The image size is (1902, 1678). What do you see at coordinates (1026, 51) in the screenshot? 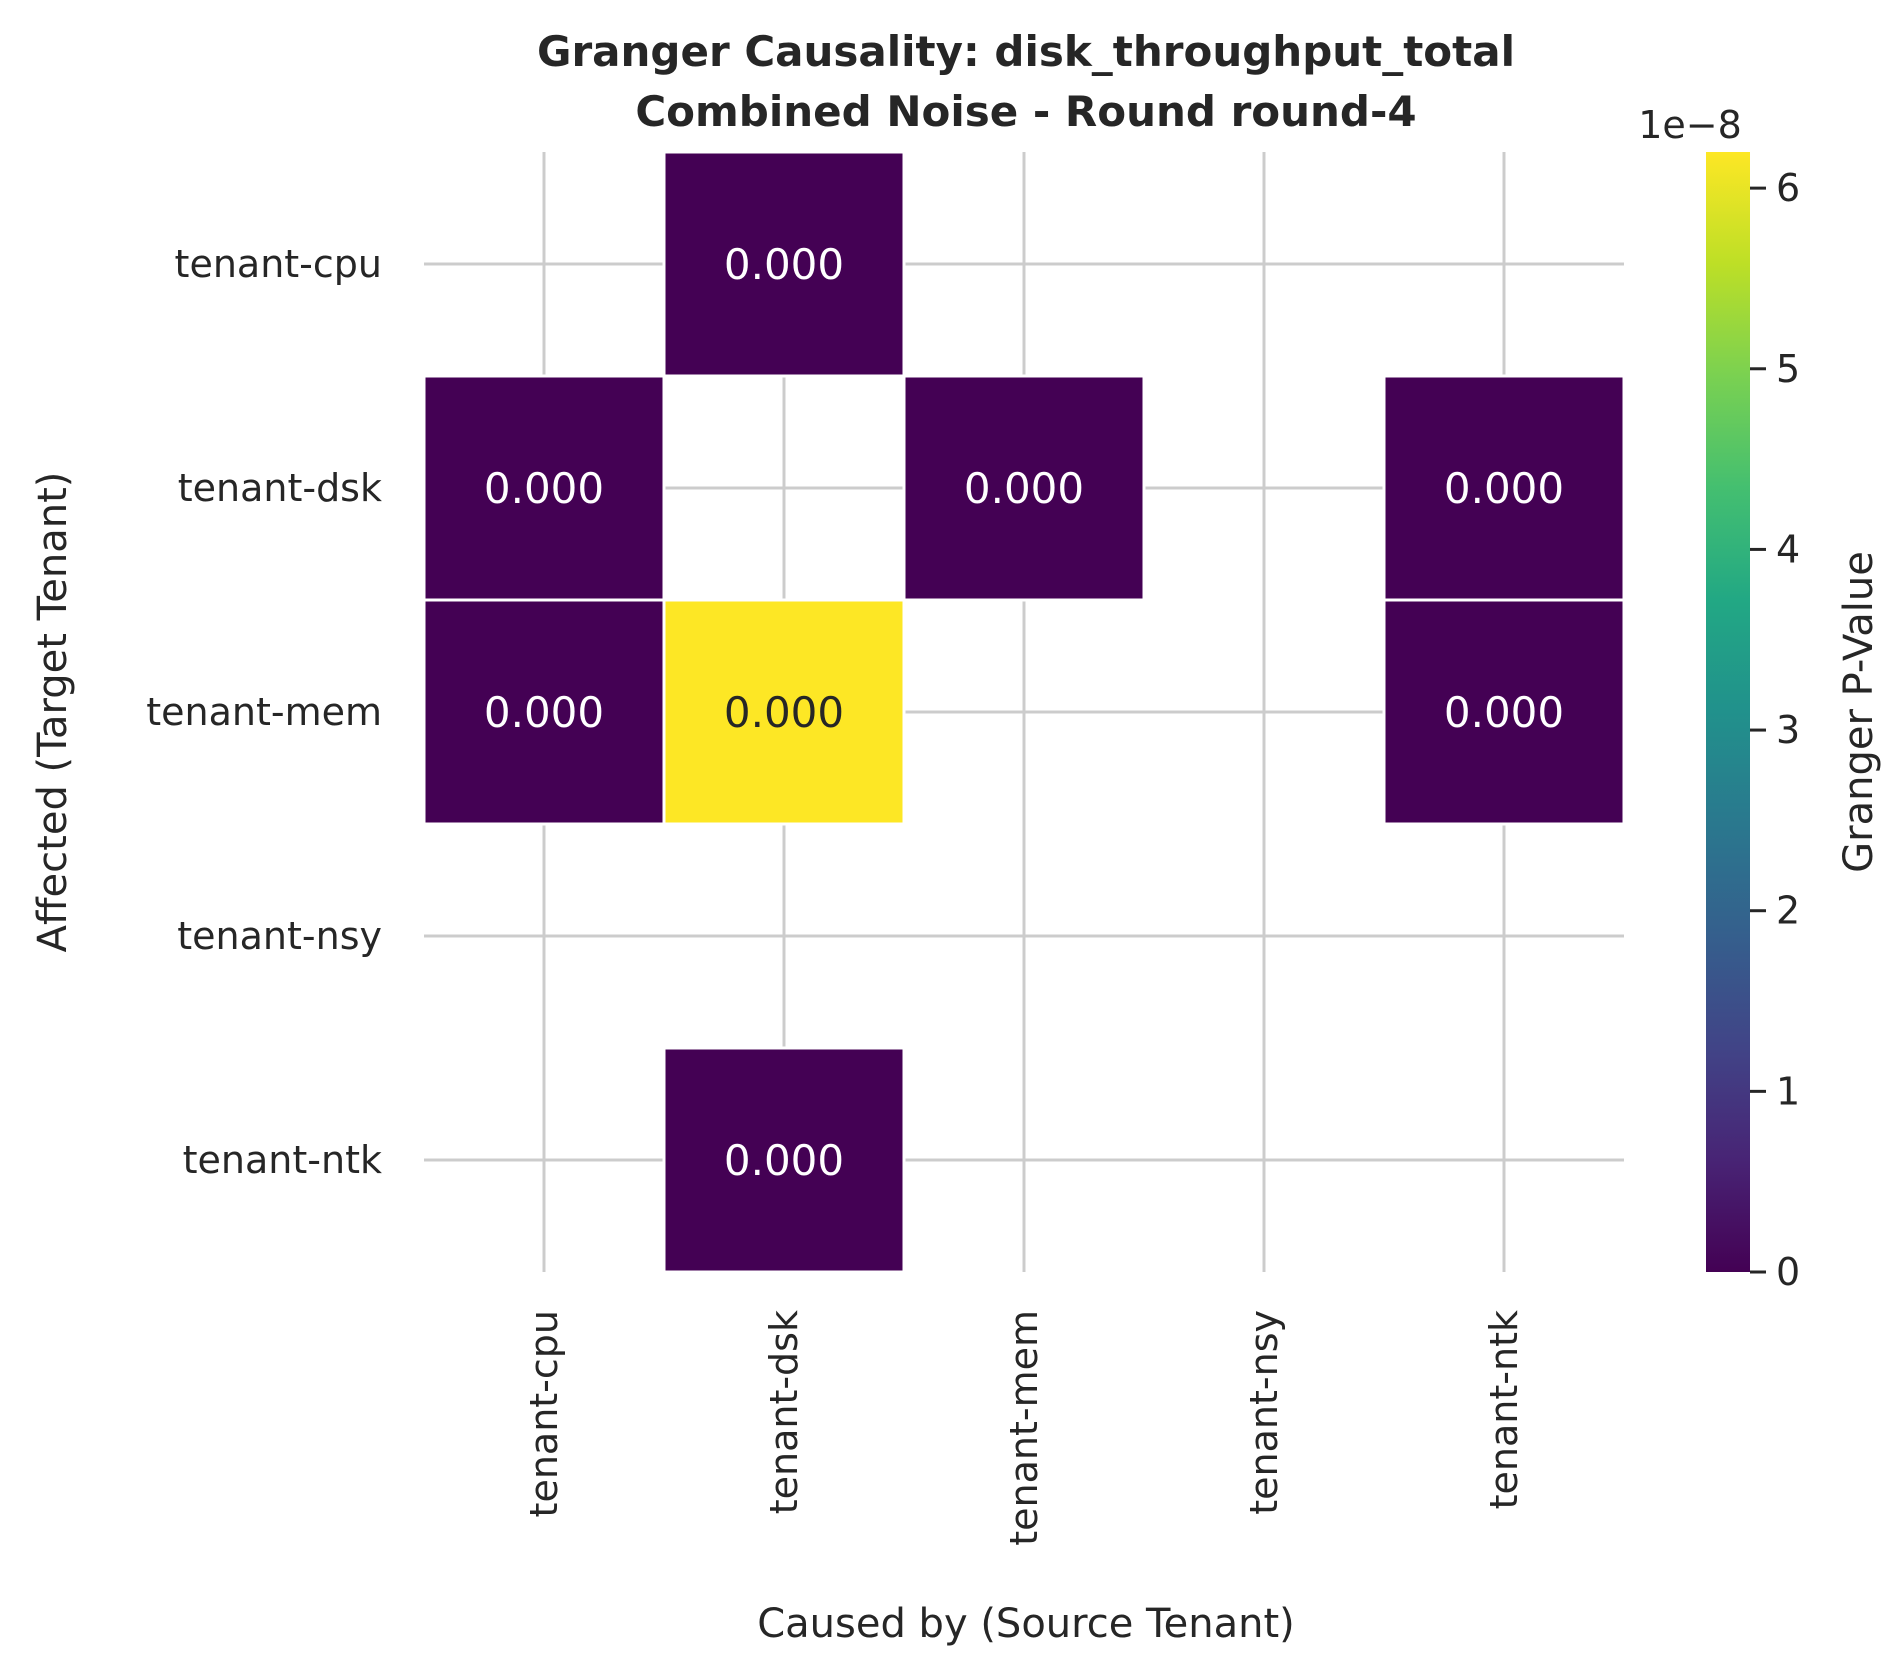
I see `chart-title-line-1: Granger Causality: disk_throughput_total` at bounding box center [1026, 51].